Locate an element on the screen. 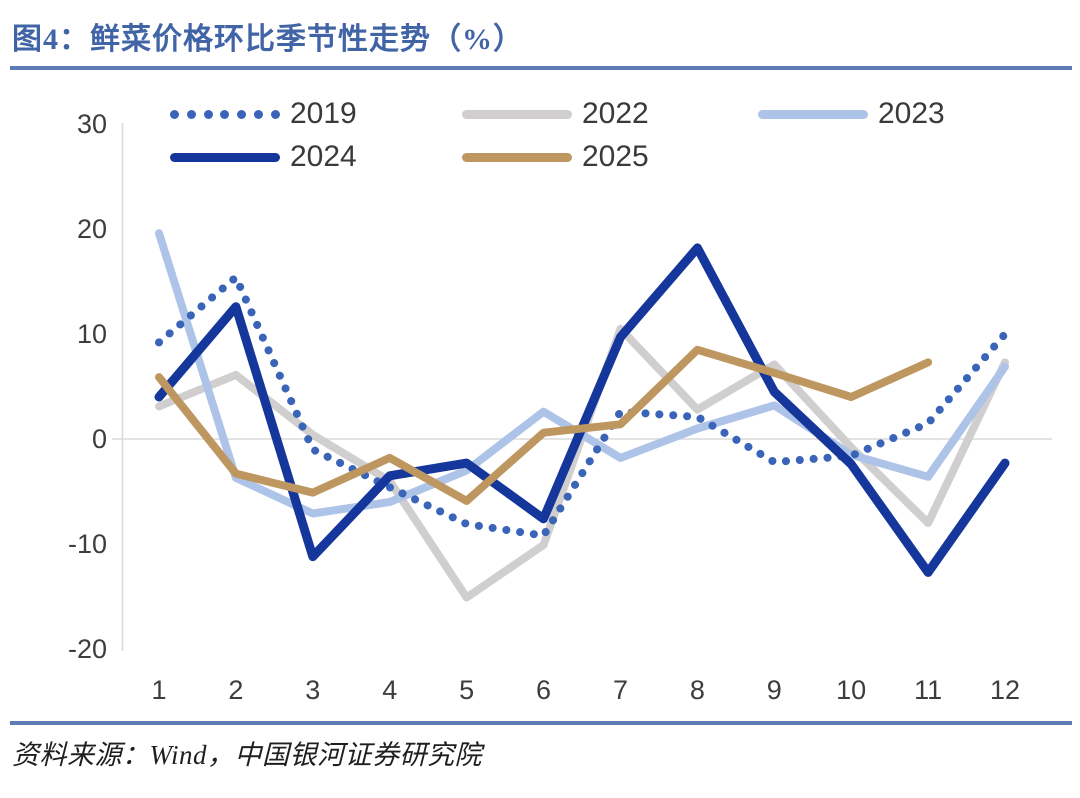 Image resolution: width=1080 pixels, height=798 pixels. legend-item-2022: 2022 is located at coordinates (555, 114).